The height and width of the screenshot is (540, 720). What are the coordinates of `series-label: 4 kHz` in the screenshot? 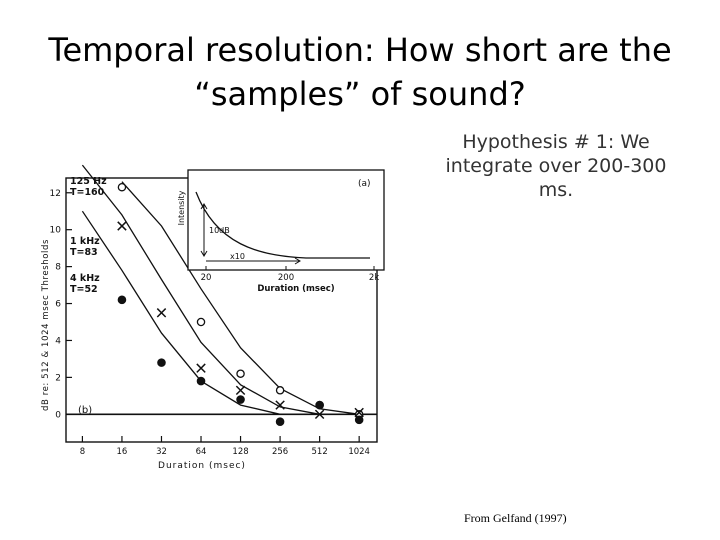 It's located at (85, 278).